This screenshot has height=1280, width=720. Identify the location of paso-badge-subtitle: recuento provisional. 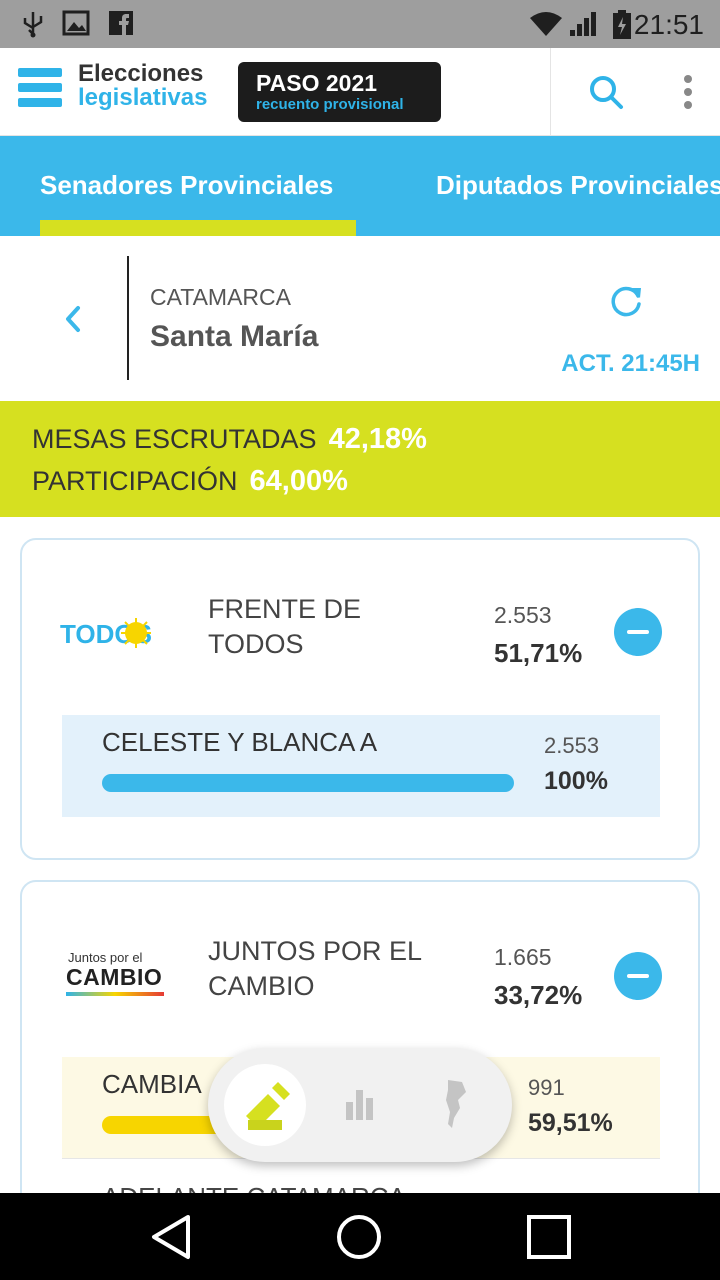
(330, 104).